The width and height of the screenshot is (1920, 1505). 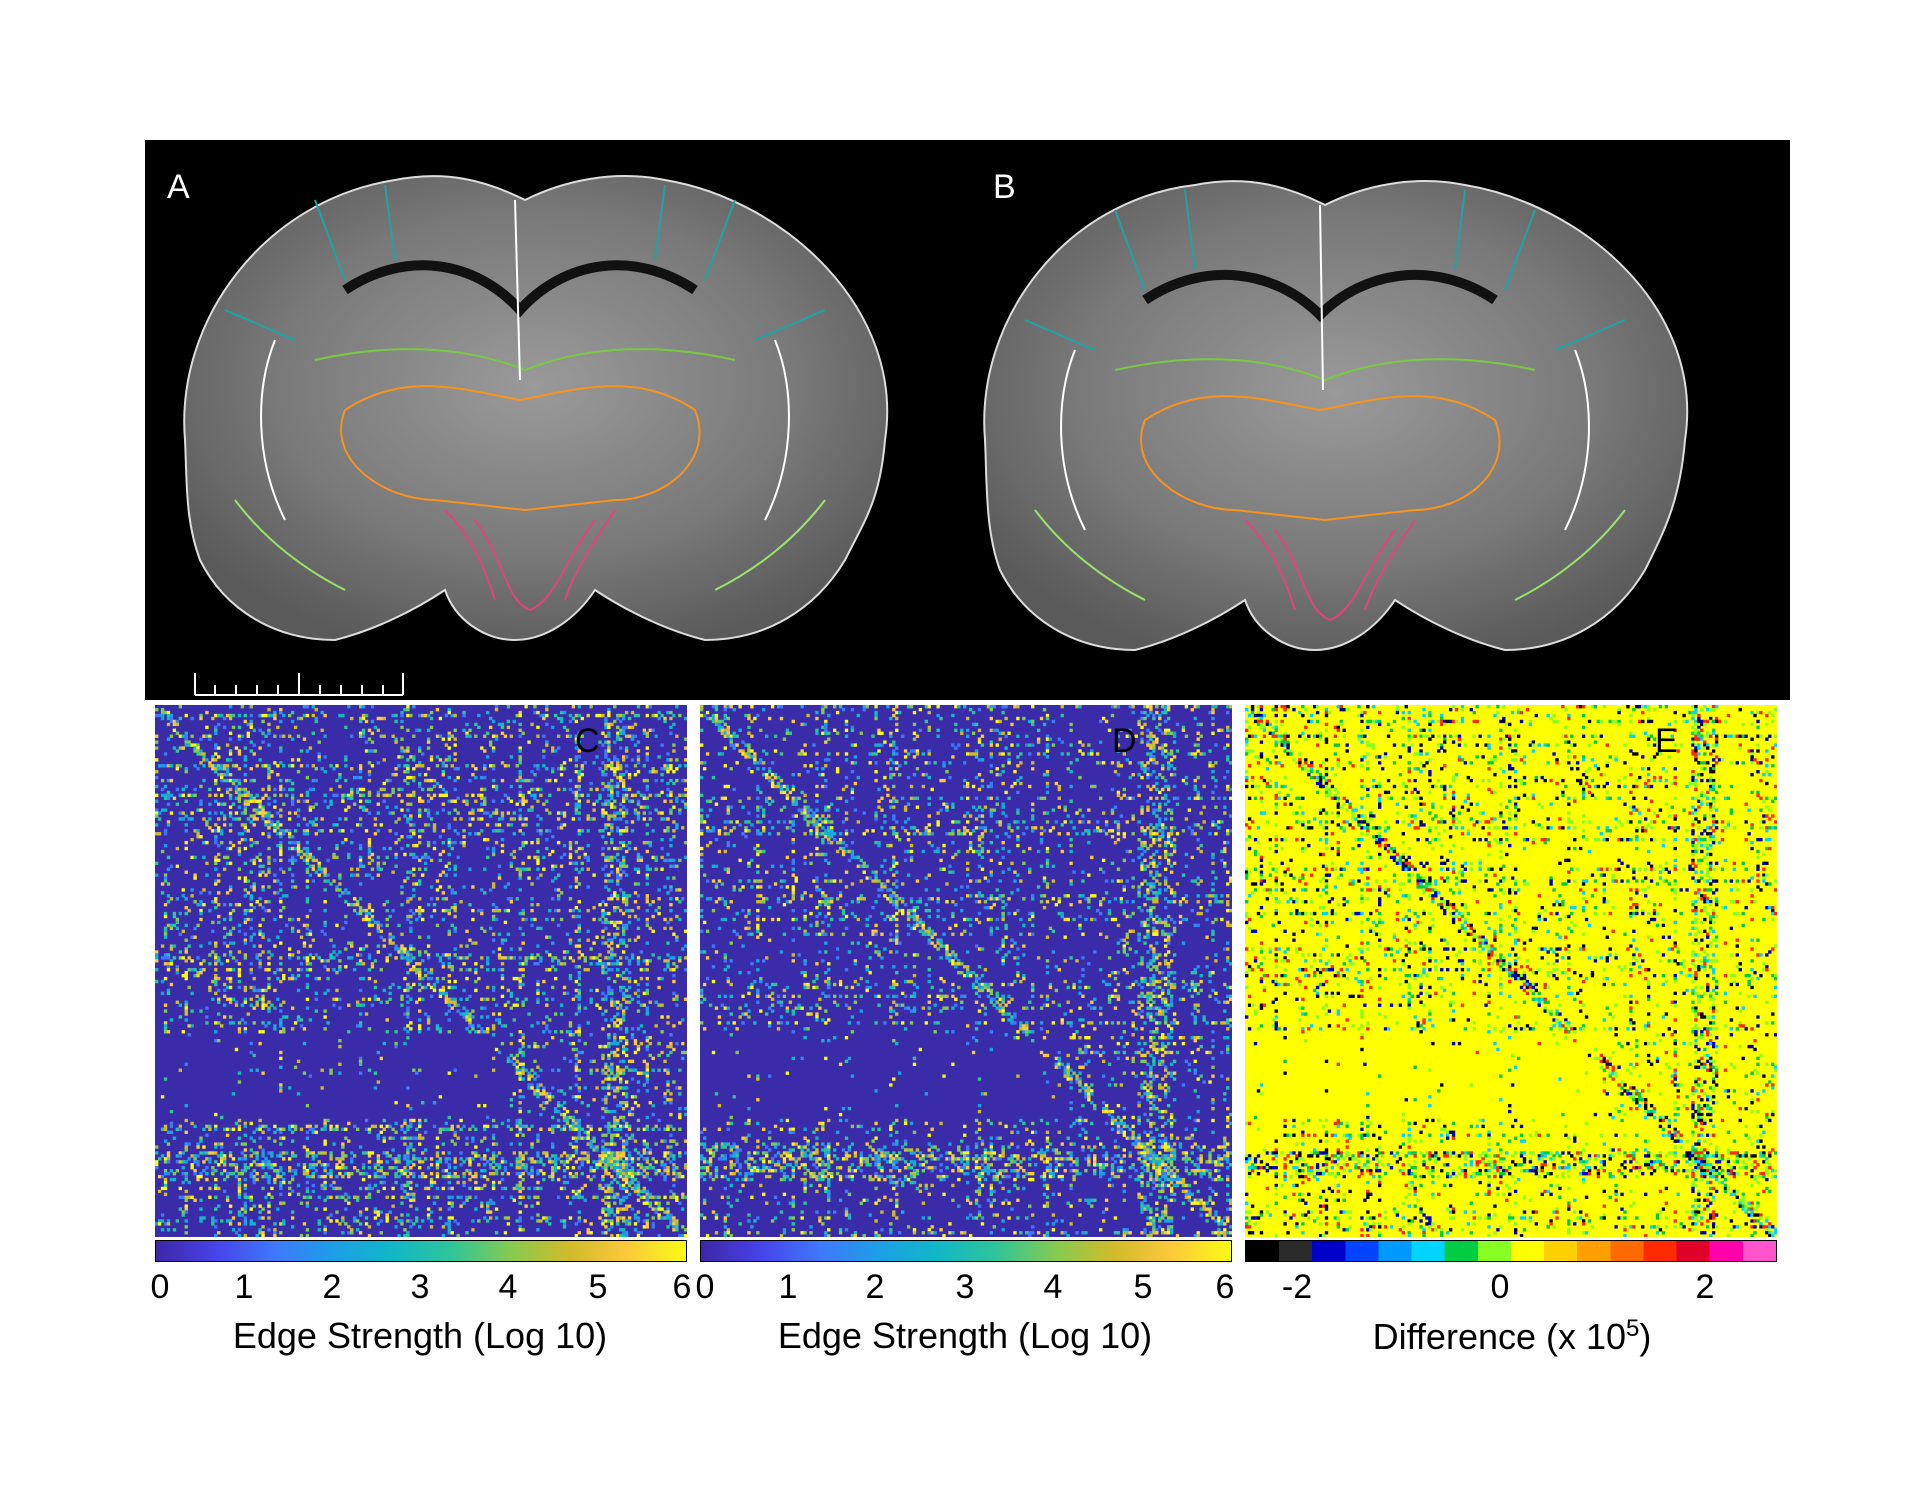 What do you see at coordinates (178, 187) in the screenshot?
I see `panel-label-a: A` at bounding box center [178, 187].